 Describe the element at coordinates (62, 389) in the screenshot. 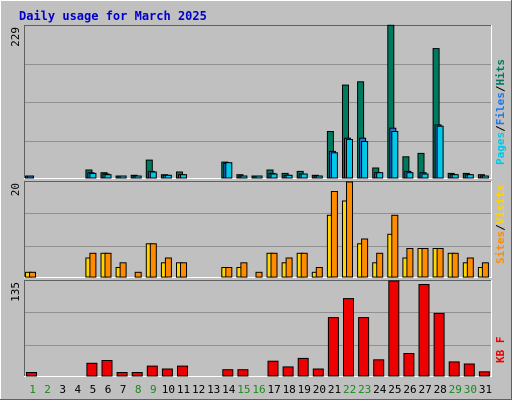

I see `day-label-3: 3` at that location.